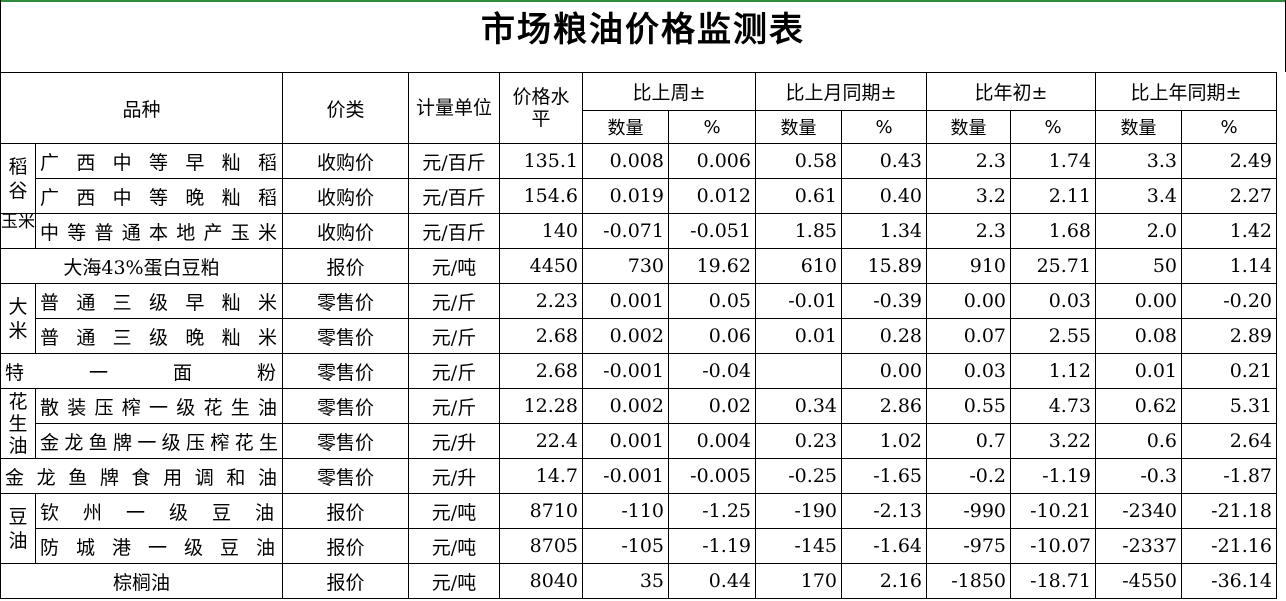  Describe the element at coordinates (159, 196) in the screenshot. I see `row-name: 广西中等晚籼稻` at that location.